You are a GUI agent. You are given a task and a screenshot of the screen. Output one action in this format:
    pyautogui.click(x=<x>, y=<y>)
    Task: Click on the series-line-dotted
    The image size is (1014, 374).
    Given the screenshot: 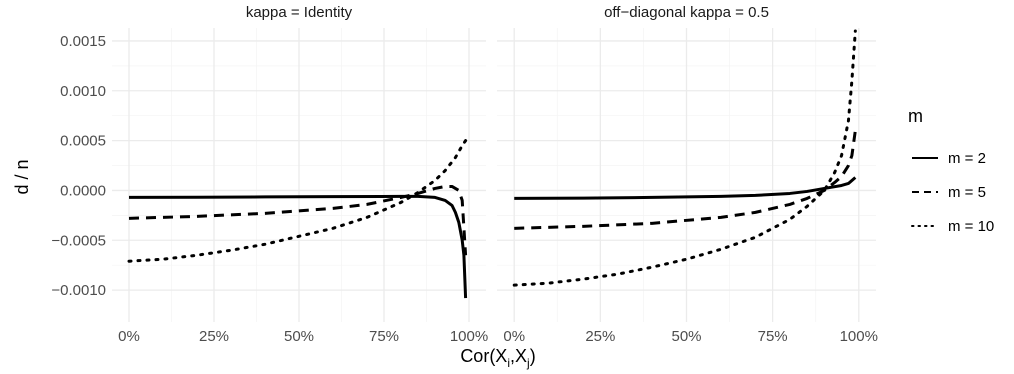 What is the action you would take?
    pyautogui.click(x=297, y=201)
    